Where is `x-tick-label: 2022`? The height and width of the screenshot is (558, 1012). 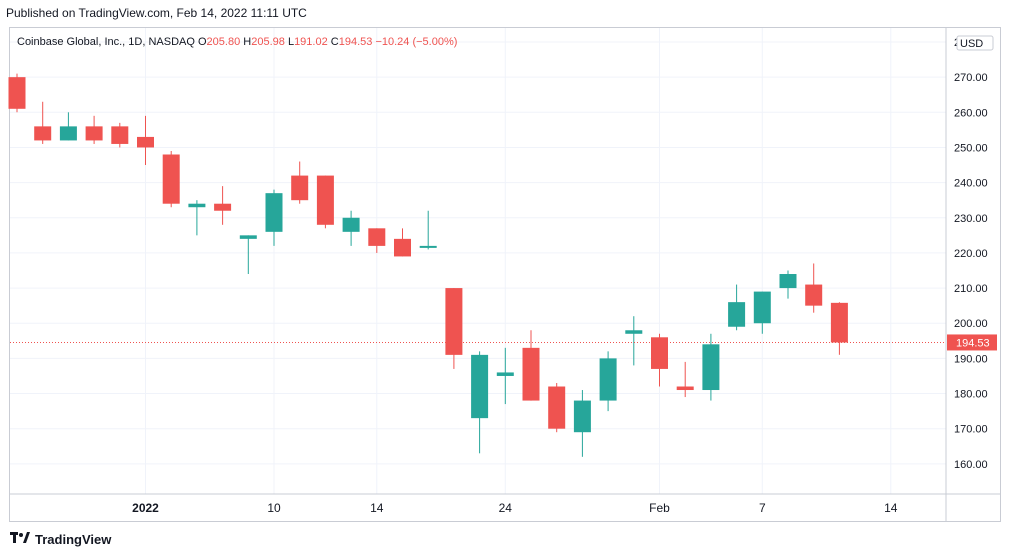
x-tick-label: 2022 is located at coordinates (145, 508).